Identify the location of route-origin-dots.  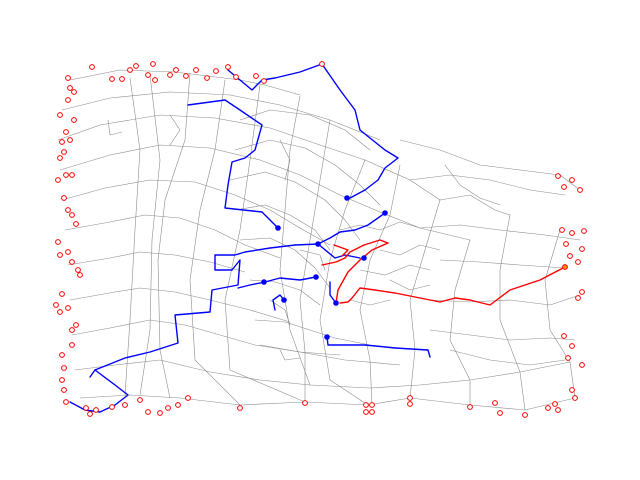
(324, 267).